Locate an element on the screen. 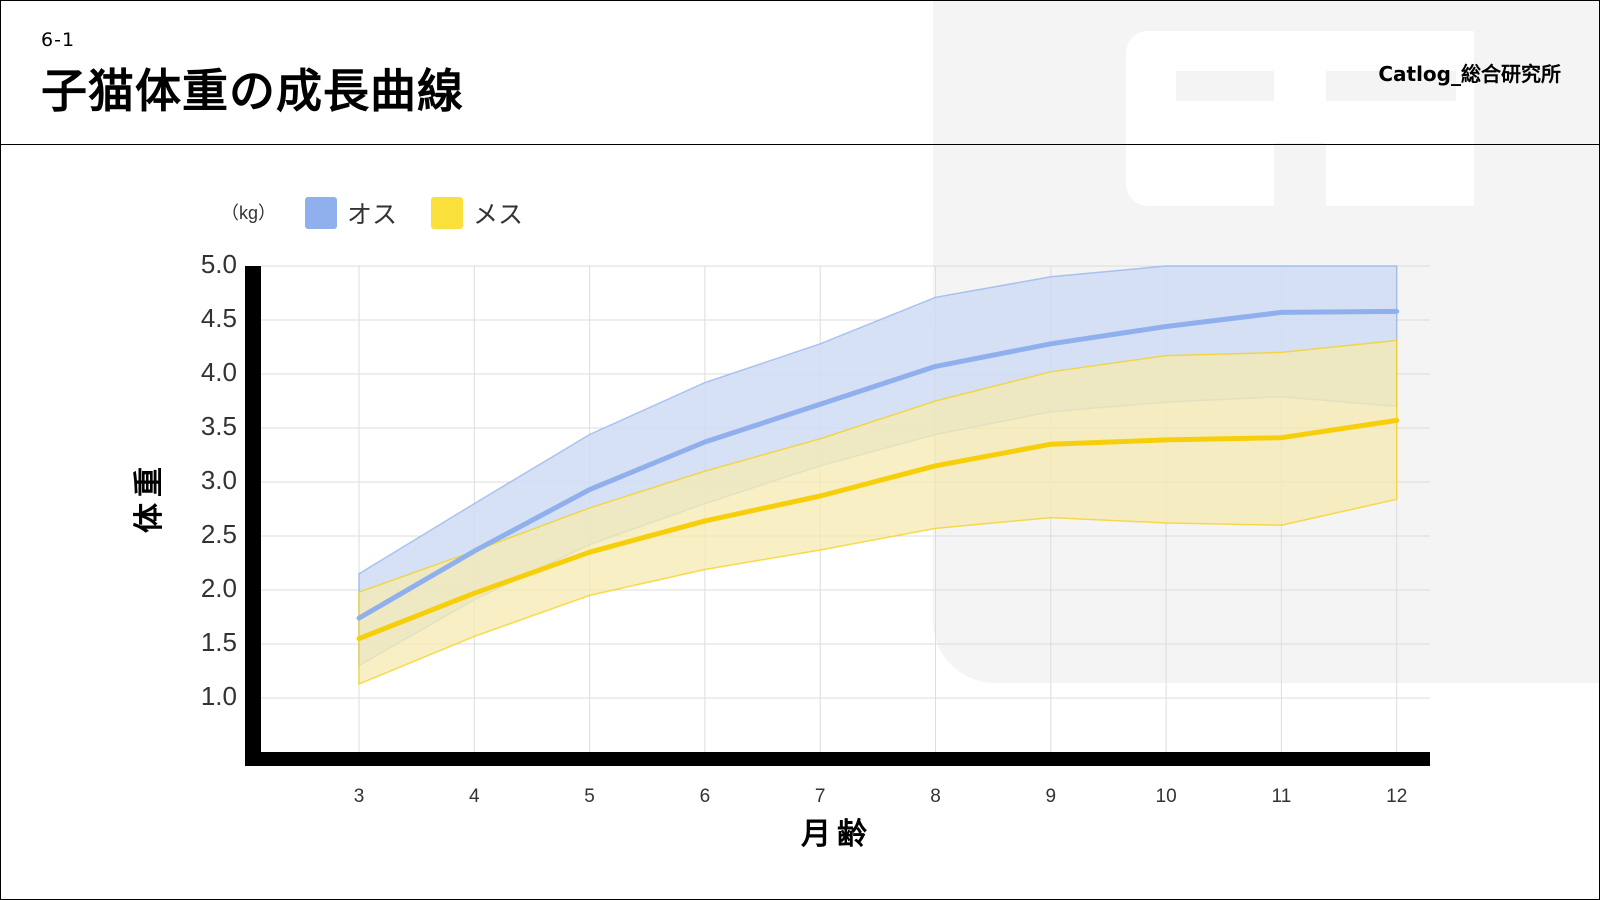 Image resolution: width=1600 pixels, height=900 pixels. legend-swatch-male is located at coordinates (321, 213).